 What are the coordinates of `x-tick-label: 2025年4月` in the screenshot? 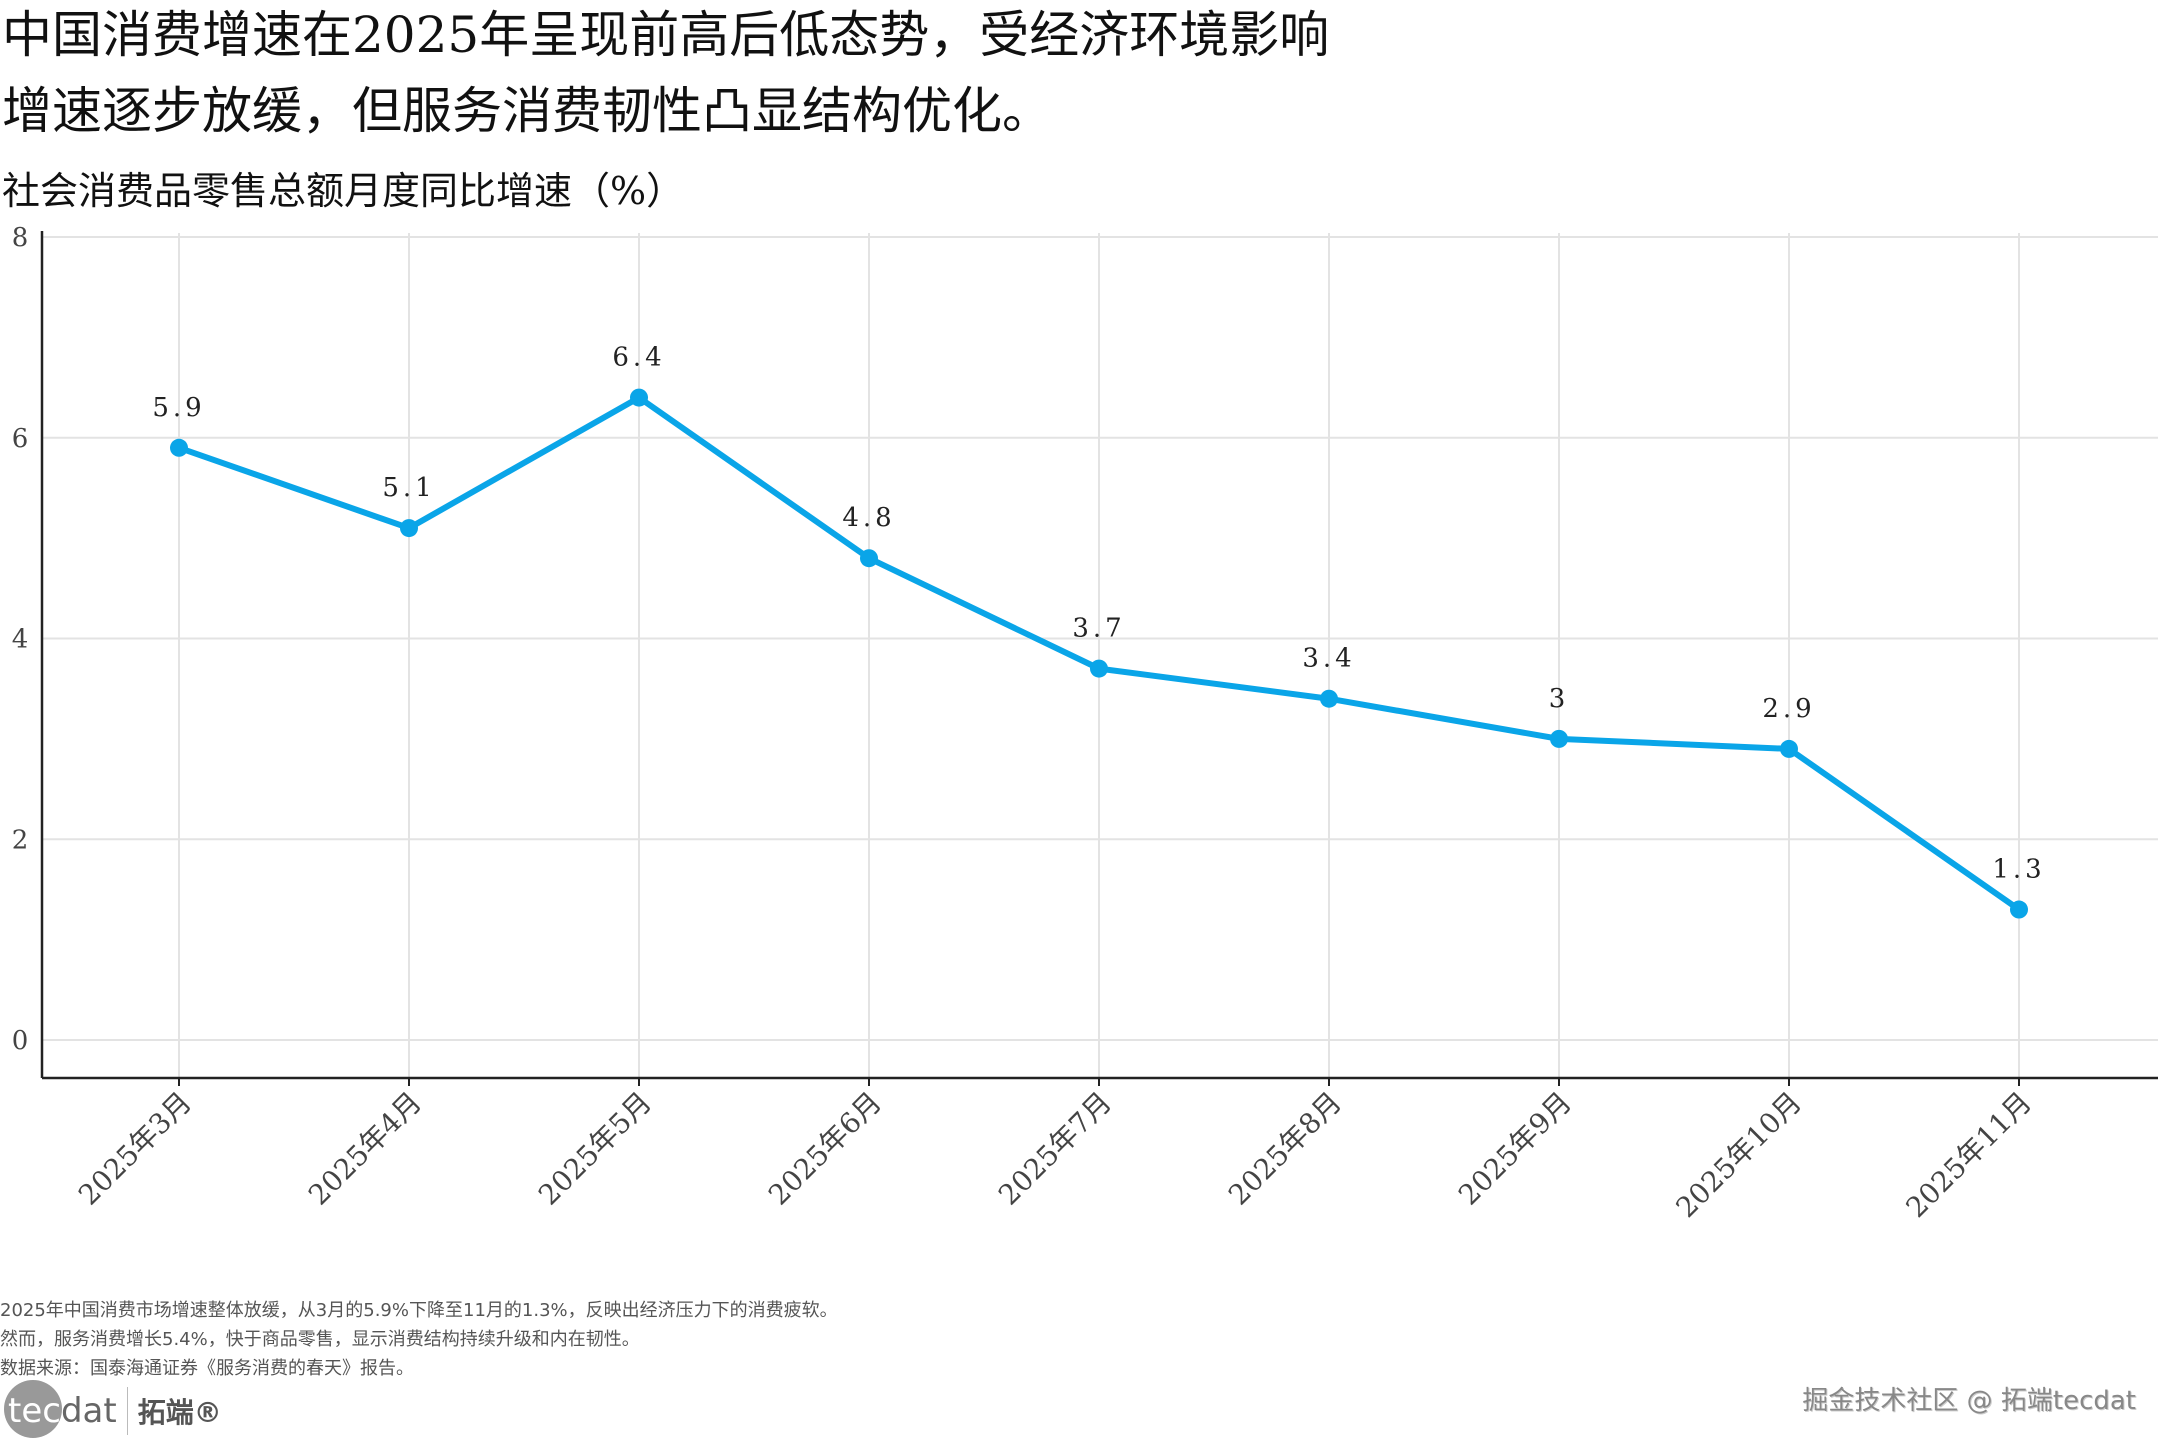 It's located at (365, 1149).